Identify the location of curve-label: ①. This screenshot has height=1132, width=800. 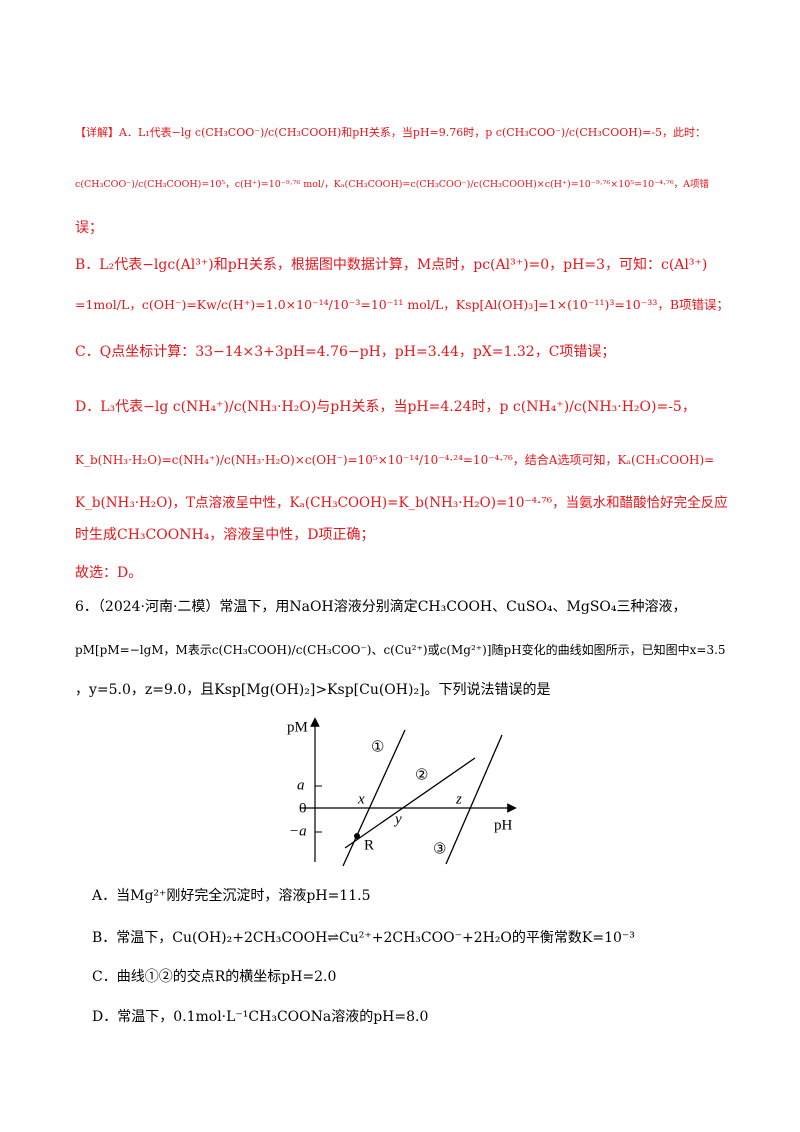
(377, 747).